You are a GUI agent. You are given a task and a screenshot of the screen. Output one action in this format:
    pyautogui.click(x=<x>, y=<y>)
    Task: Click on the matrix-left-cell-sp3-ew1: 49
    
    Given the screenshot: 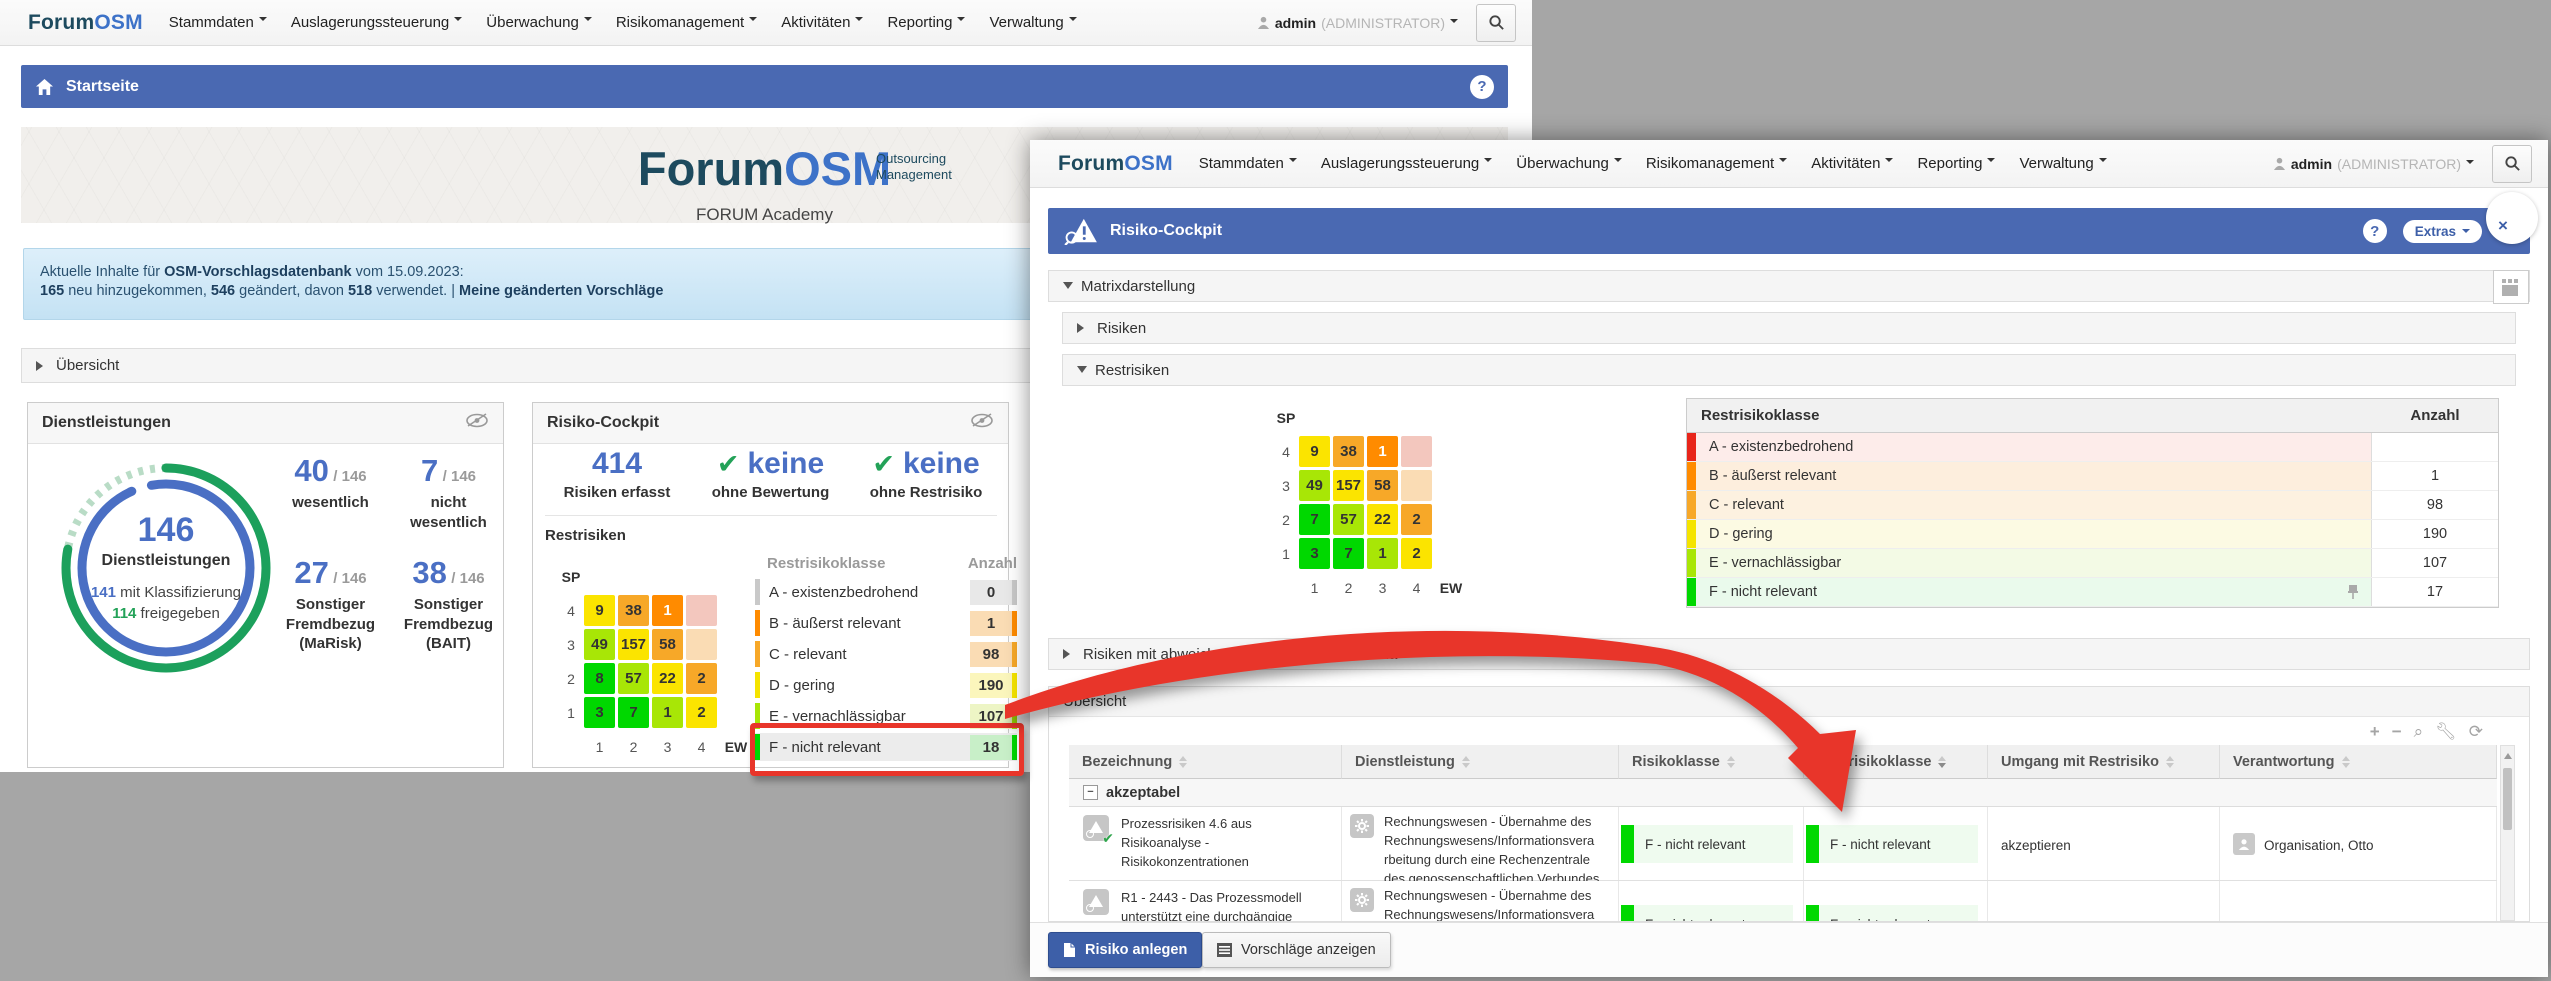 What is the action you would take?
    pyautogui.click(x=599, y=644)
    